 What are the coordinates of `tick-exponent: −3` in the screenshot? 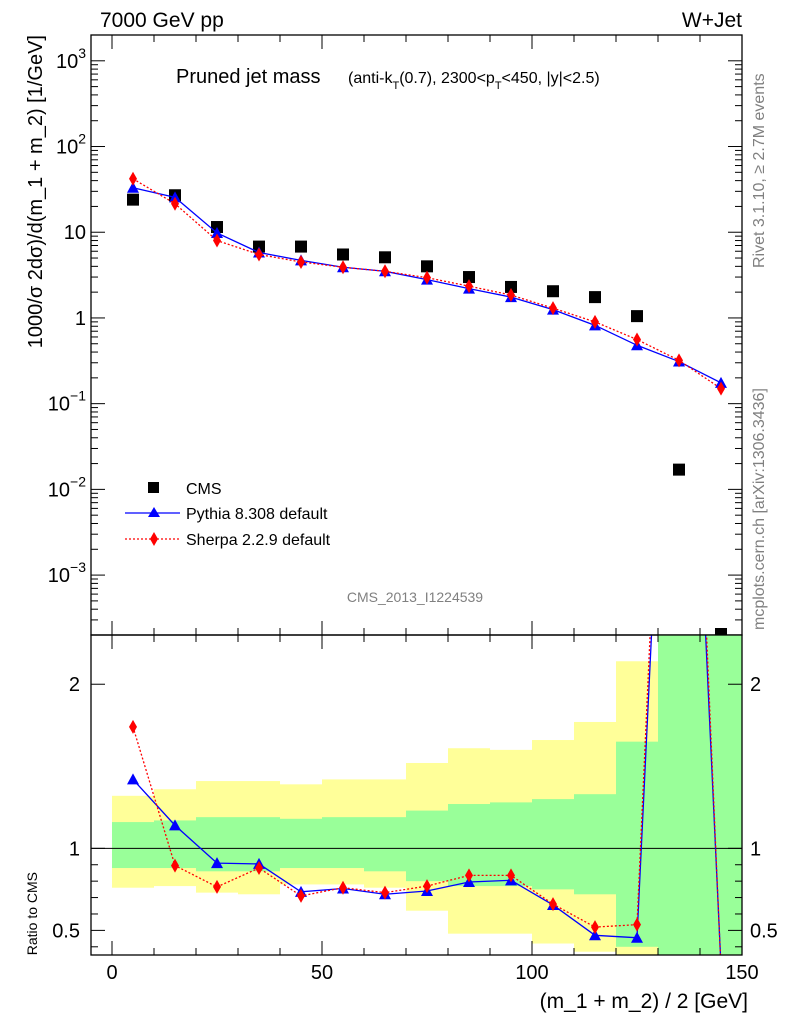 It's located at (78, 567).